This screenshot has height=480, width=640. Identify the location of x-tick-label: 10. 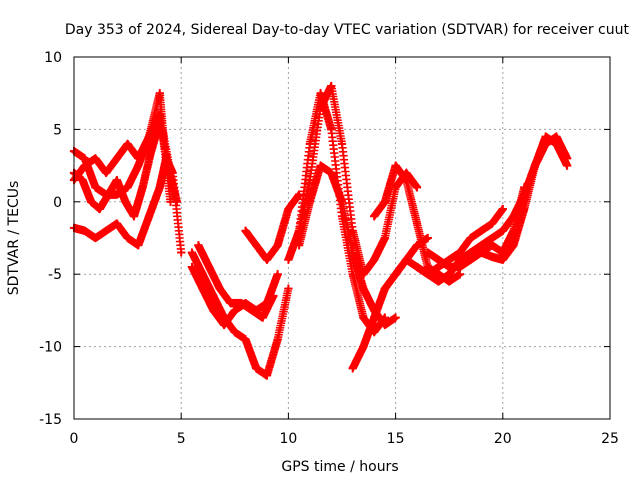
(288, 439).